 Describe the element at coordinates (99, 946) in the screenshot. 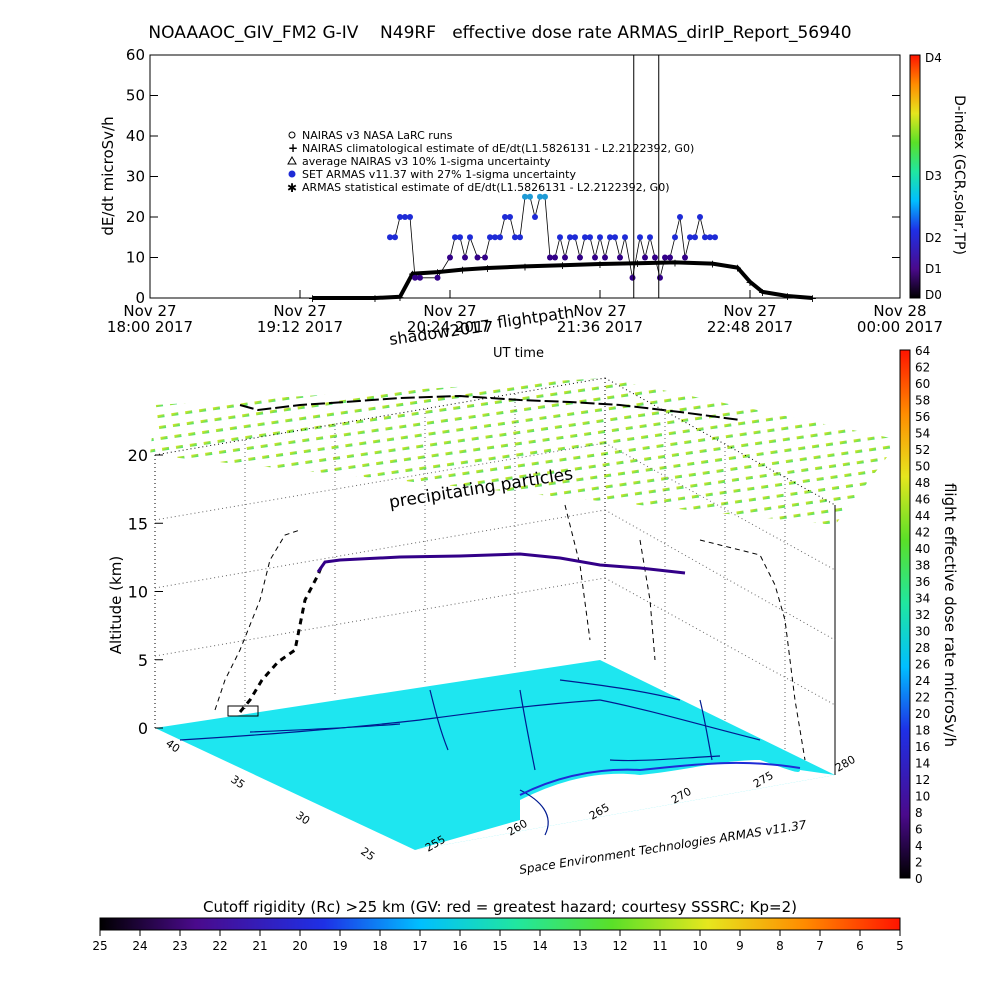

I see `cutoff-tick-label: 25` at that location.